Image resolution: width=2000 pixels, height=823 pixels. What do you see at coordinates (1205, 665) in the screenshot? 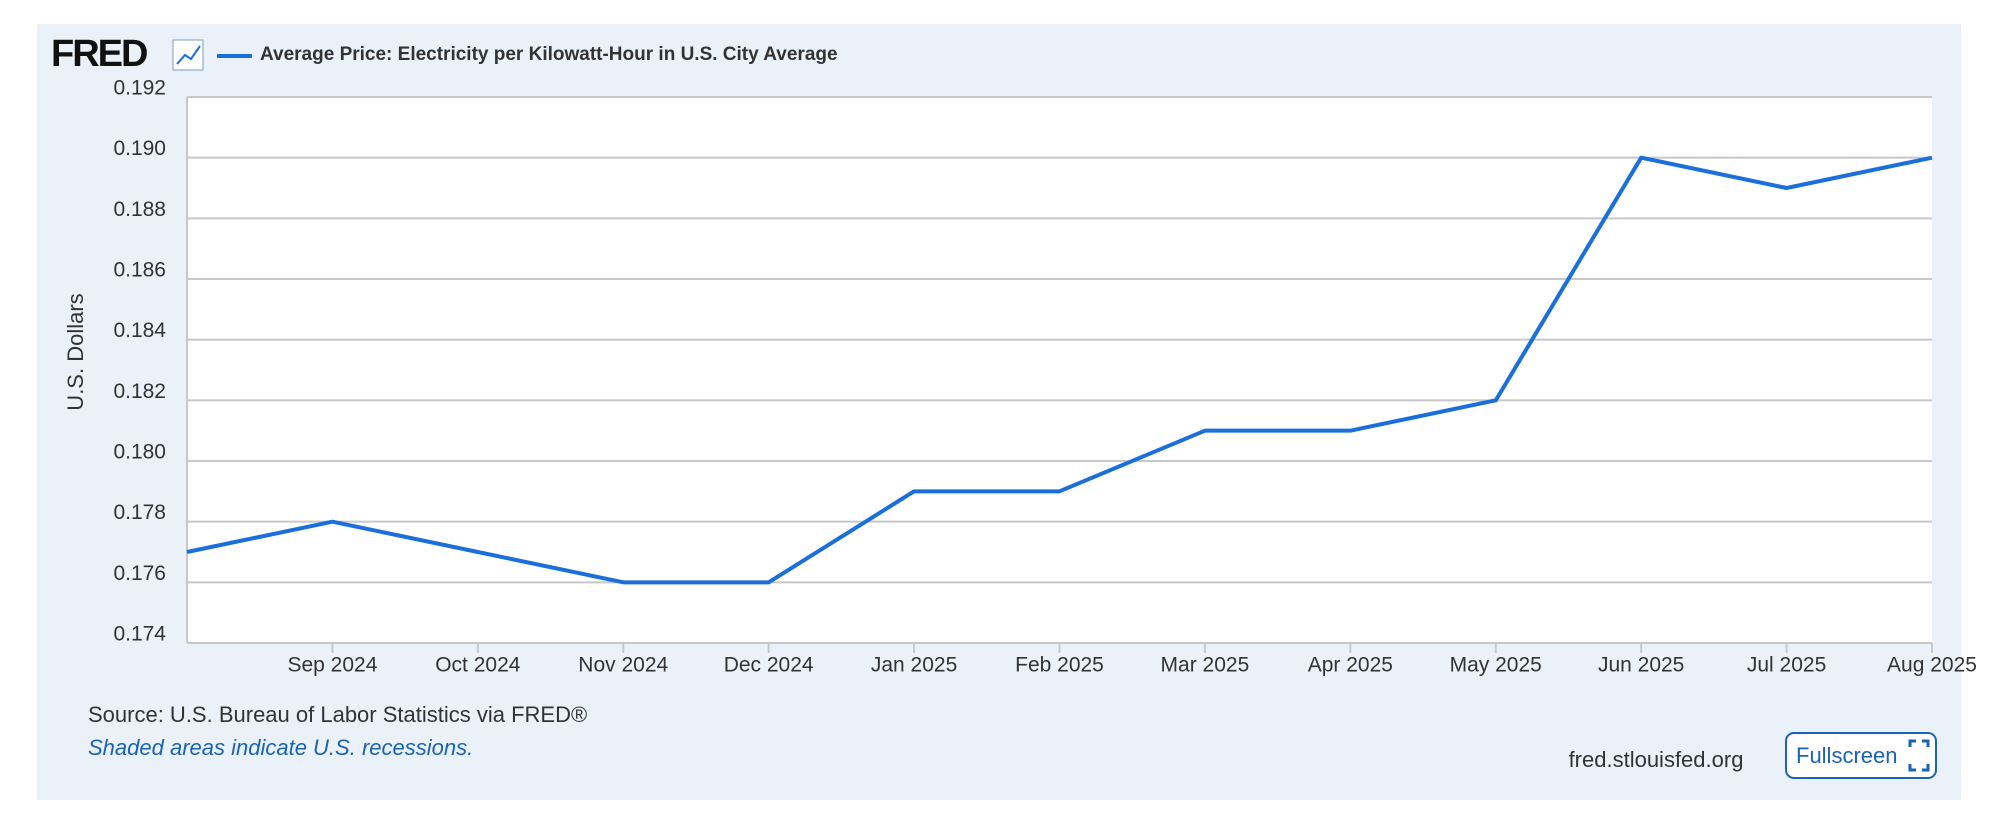
I see `x-tick-label: Mar 2025` at bounding box center [1205, 665].